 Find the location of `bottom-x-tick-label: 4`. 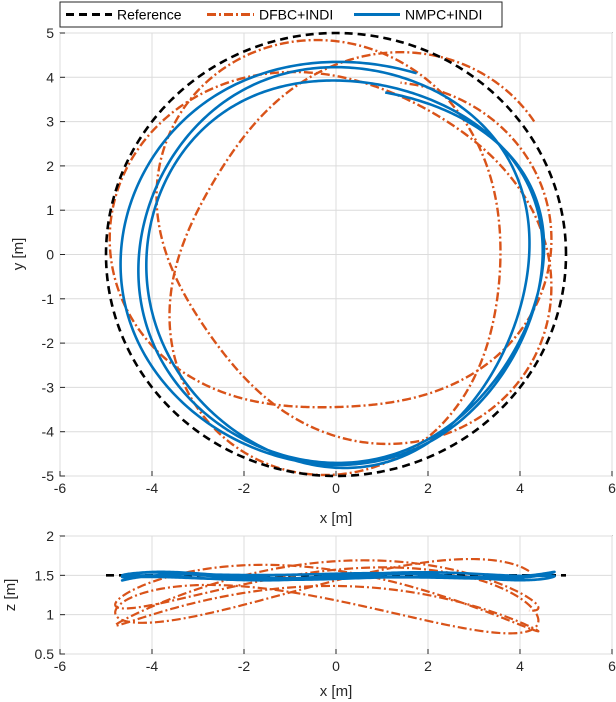

bottom-x-tick-label: 4 is located at coordinates (520, 666).